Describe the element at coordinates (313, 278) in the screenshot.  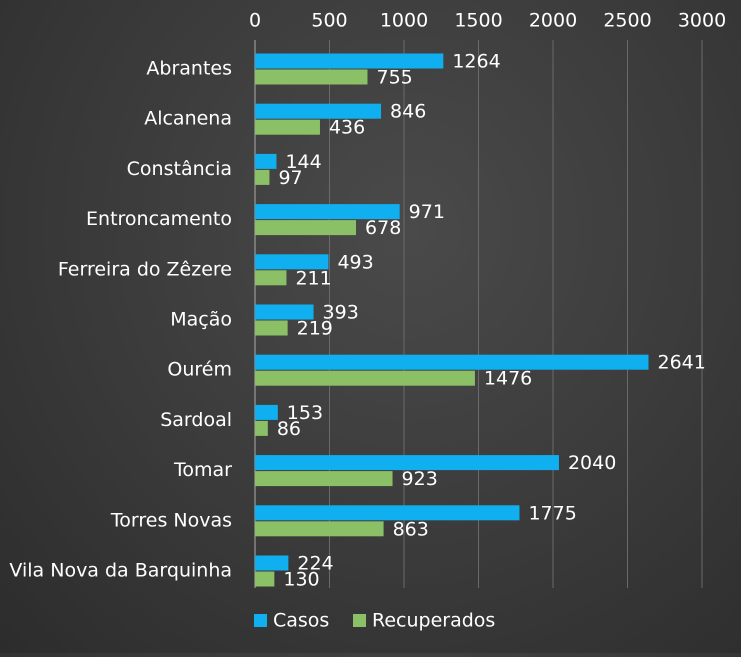
I see `data-label-recuperados-ferreira-do-zezere: 211` at that location.